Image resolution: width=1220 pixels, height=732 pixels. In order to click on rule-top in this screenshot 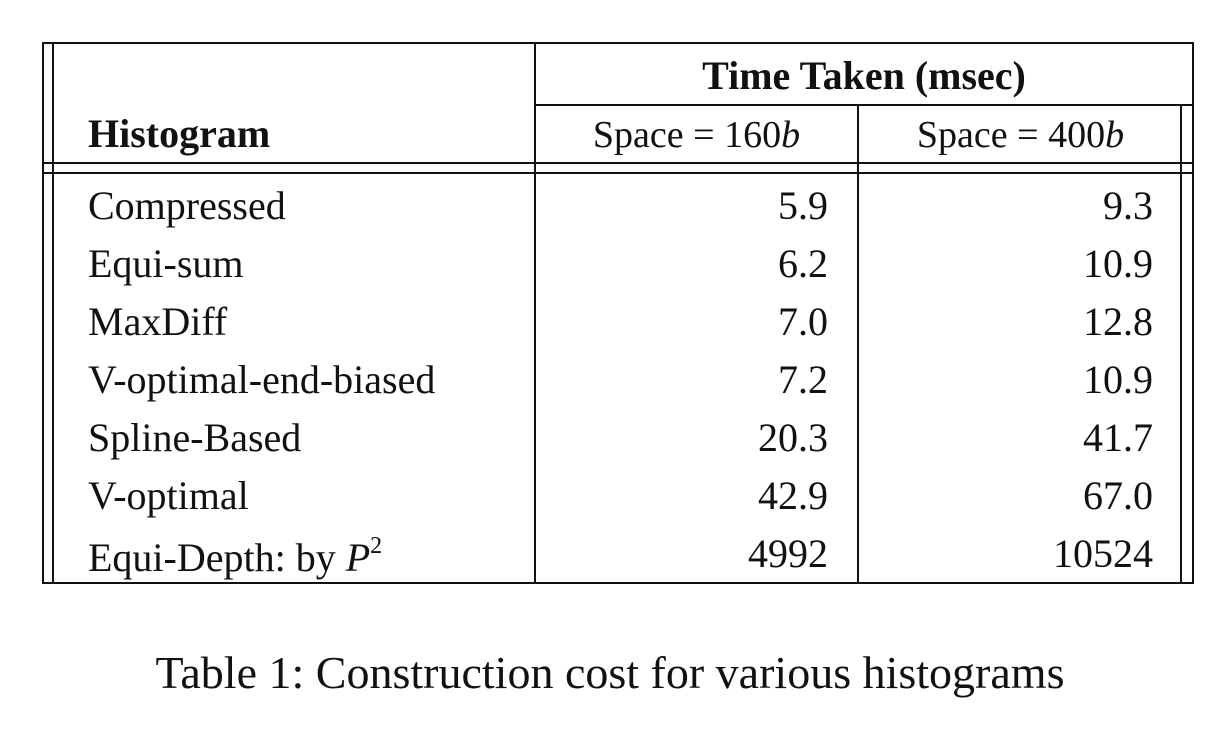, I will do `click(618, 43)`.